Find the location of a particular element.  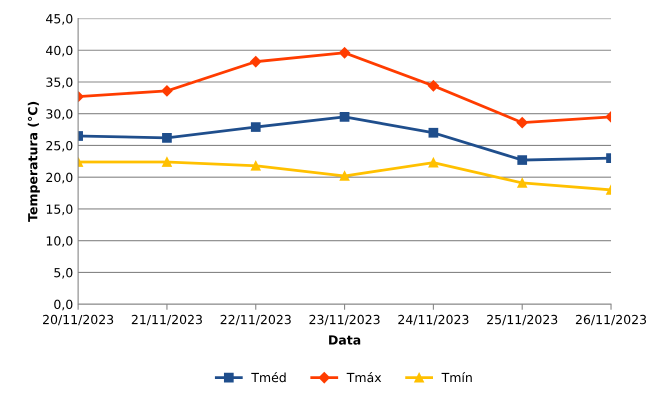

x-tick-label: 20/11/2023 is located at coordinates (78, 320).